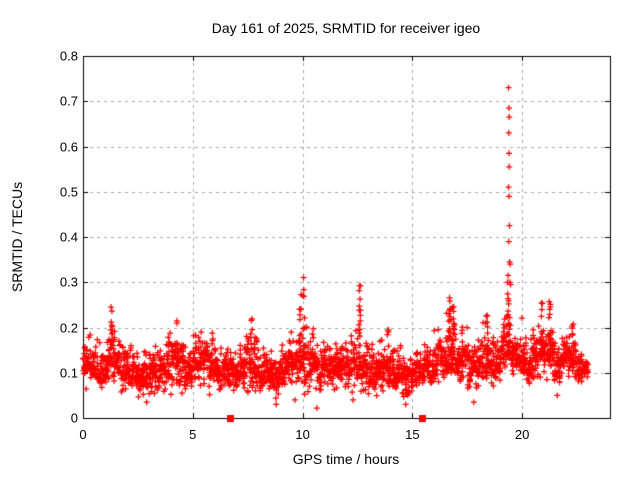 The image size is (640, 480). What do you see at coordinates (346, 459) in the screenshot?
I see `x-axis-label: GPS time / hours` at bounding box center [346, 459].